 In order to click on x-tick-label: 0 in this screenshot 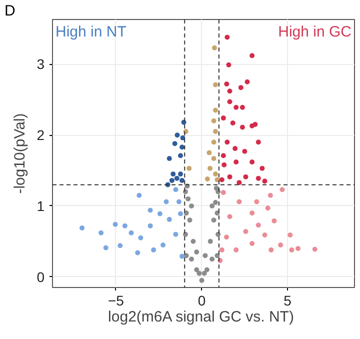, I will do `click(202, 300)`.